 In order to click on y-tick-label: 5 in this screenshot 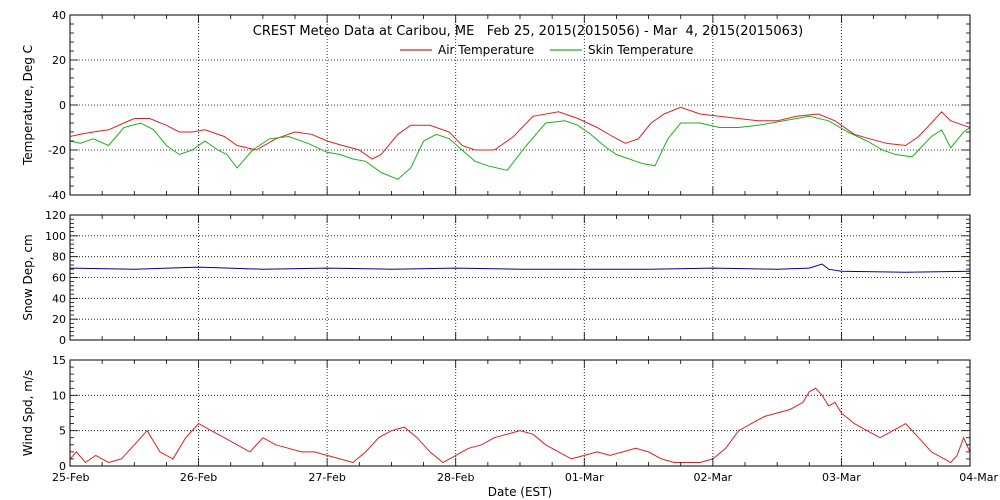, I will do `click(62, 431)`.